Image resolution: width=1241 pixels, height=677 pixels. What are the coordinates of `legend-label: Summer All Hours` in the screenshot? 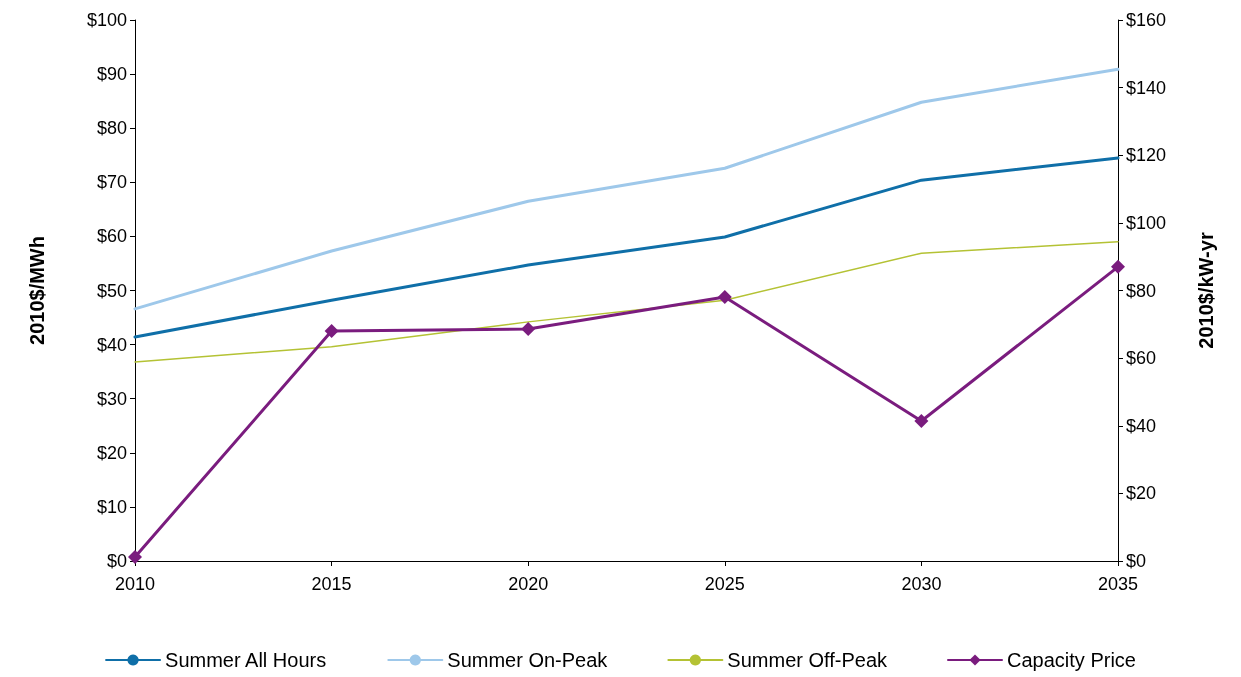 It's located at (246, 660).